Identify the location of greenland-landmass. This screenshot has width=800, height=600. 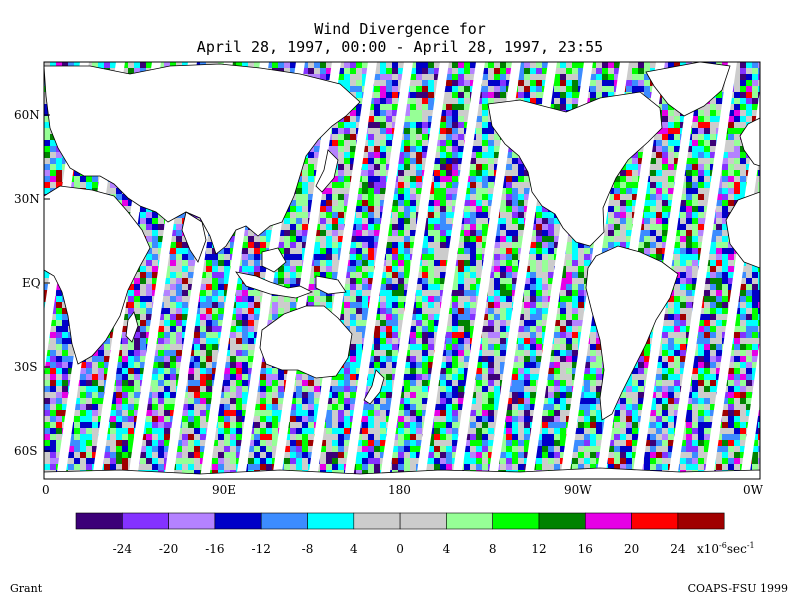
(688, 89).